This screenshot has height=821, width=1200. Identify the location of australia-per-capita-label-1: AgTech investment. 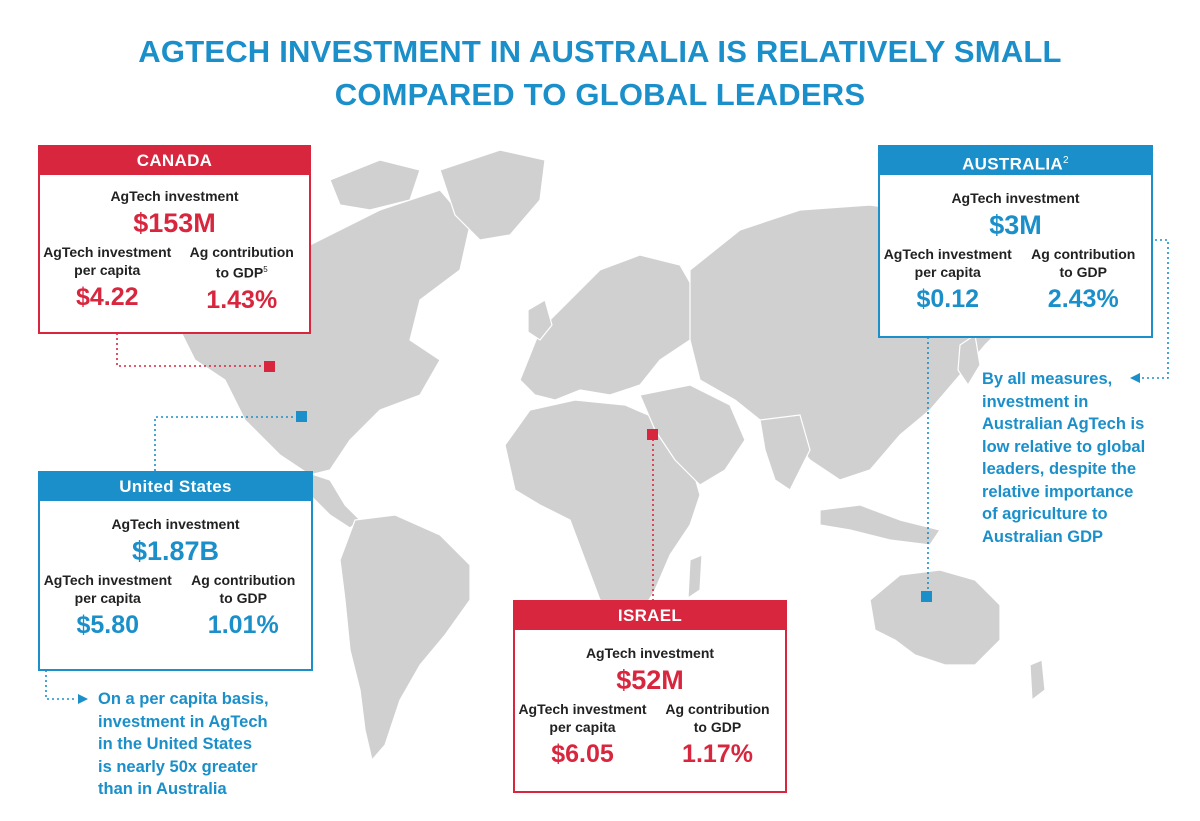
(947, 254).